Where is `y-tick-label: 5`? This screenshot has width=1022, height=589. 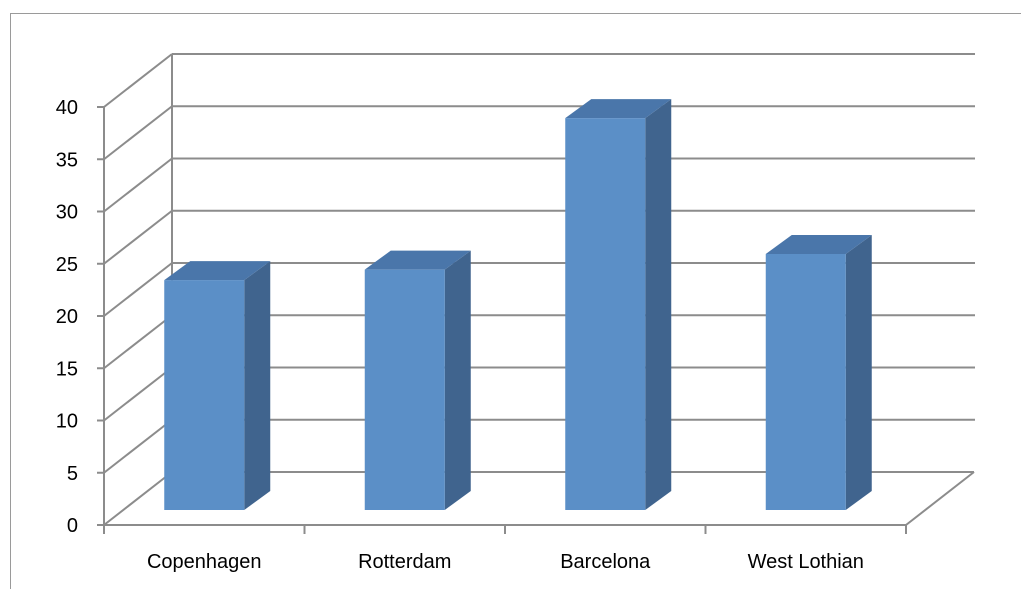
y-tick-label: 5 is located at coordinates (72, 474).